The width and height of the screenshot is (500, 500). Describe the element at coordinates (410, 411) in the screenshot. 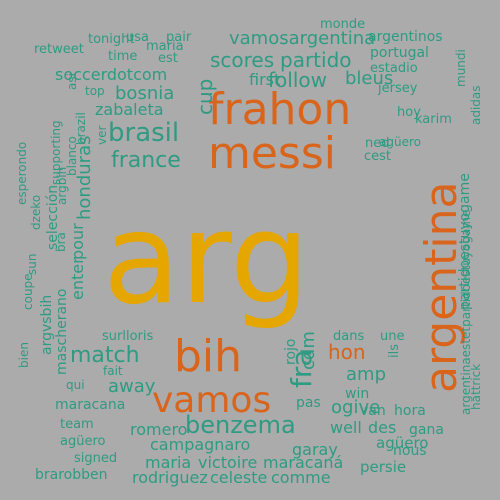

I see `word-hora: hora` at that location.